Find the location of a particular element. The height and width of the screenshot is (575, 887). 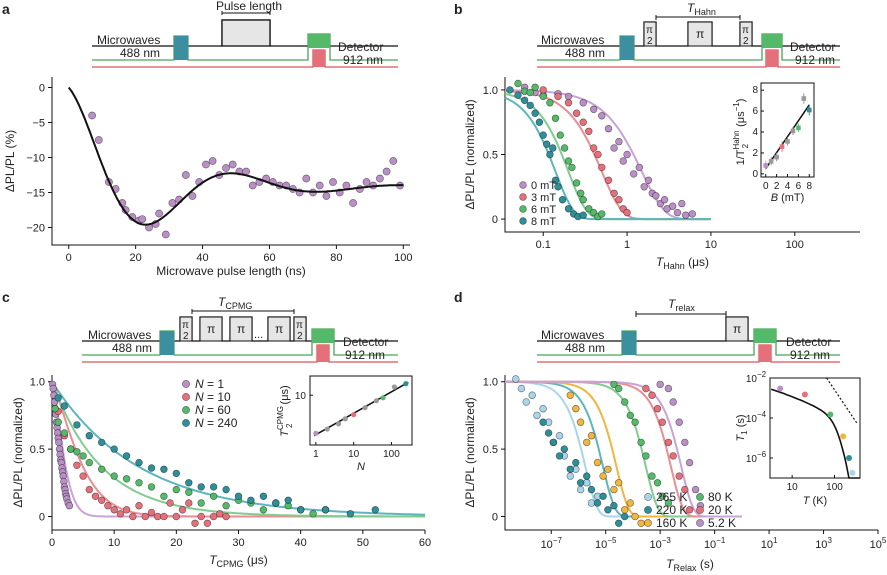

probe-pulse-a is located at coordinates (319, 58).